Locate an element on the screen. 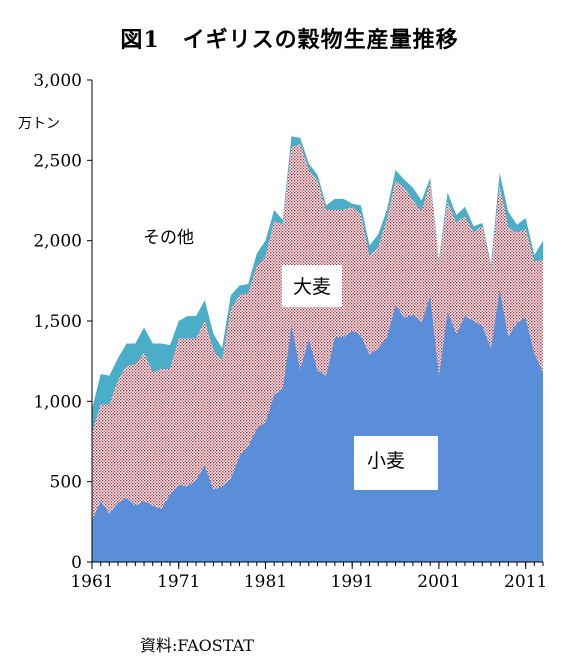 This screenshot has width=579, height=669. y-tick-label: 500 is located at coordinates (66, 483).